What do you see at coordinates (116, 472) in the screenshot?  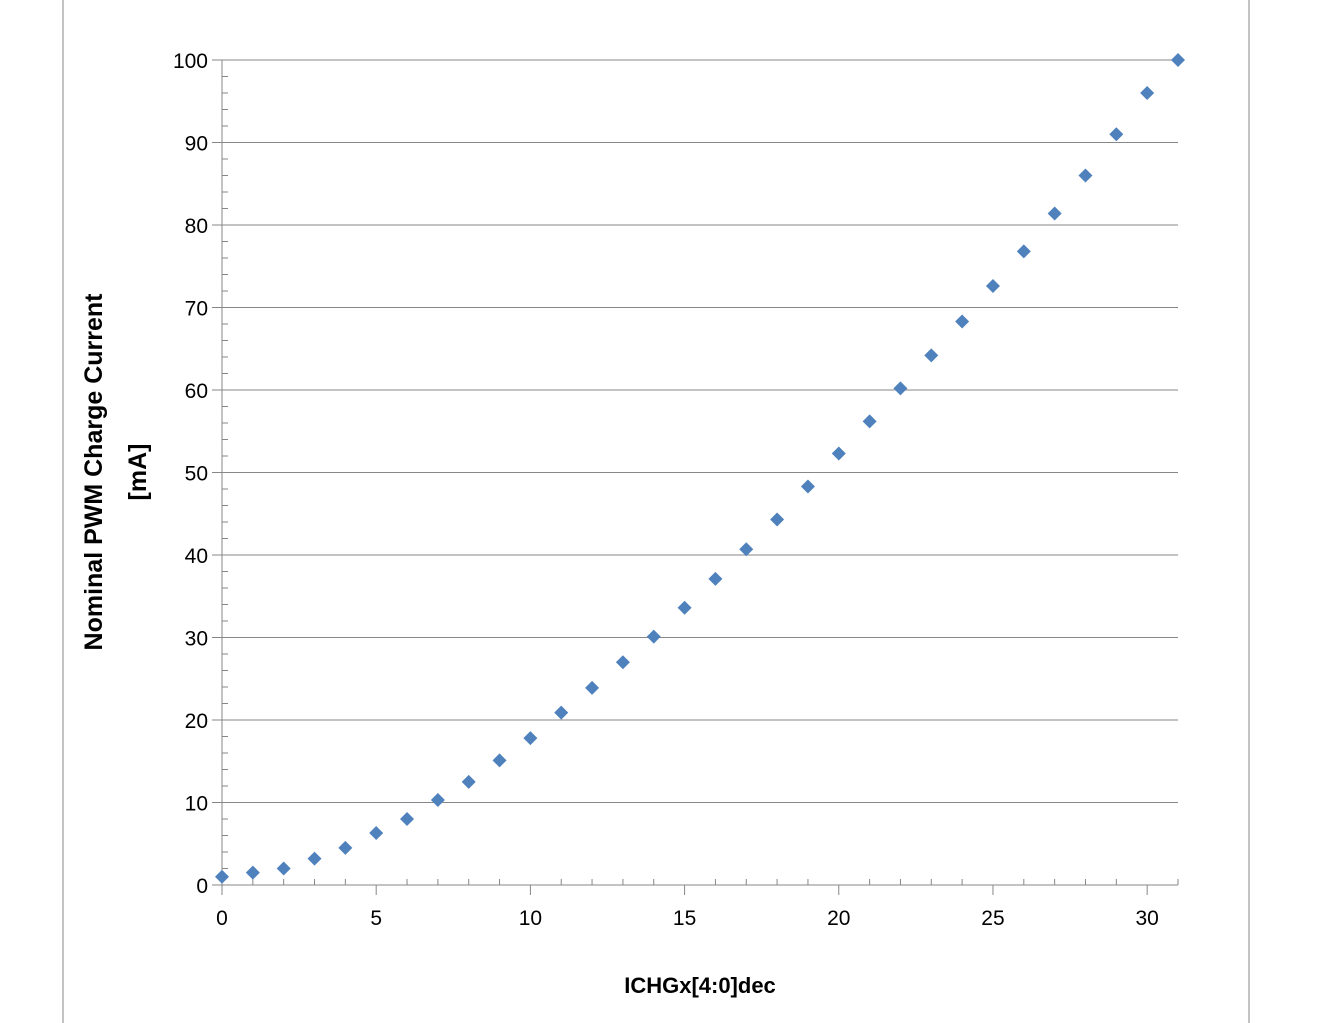 I see `y-axis-title: Nominal PWM Charge Current [mA]` at bounding box center [116, 472].